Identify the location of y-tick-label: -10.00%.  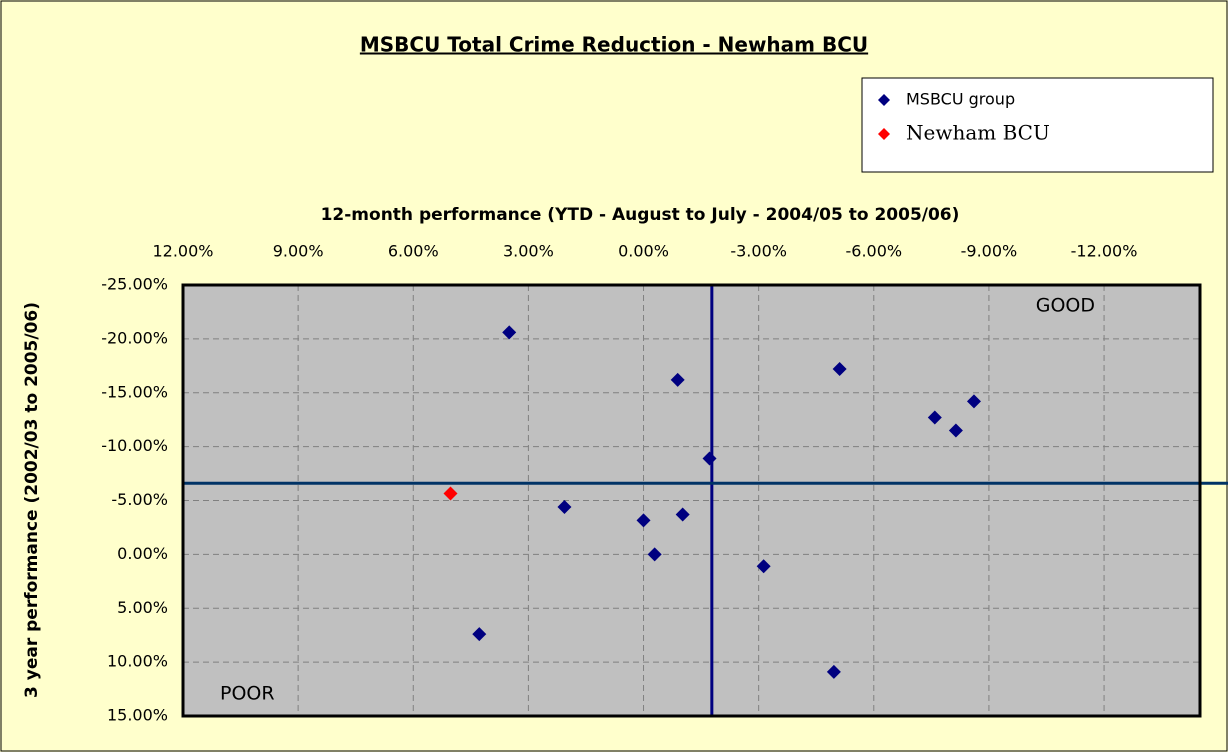
(134, 445).